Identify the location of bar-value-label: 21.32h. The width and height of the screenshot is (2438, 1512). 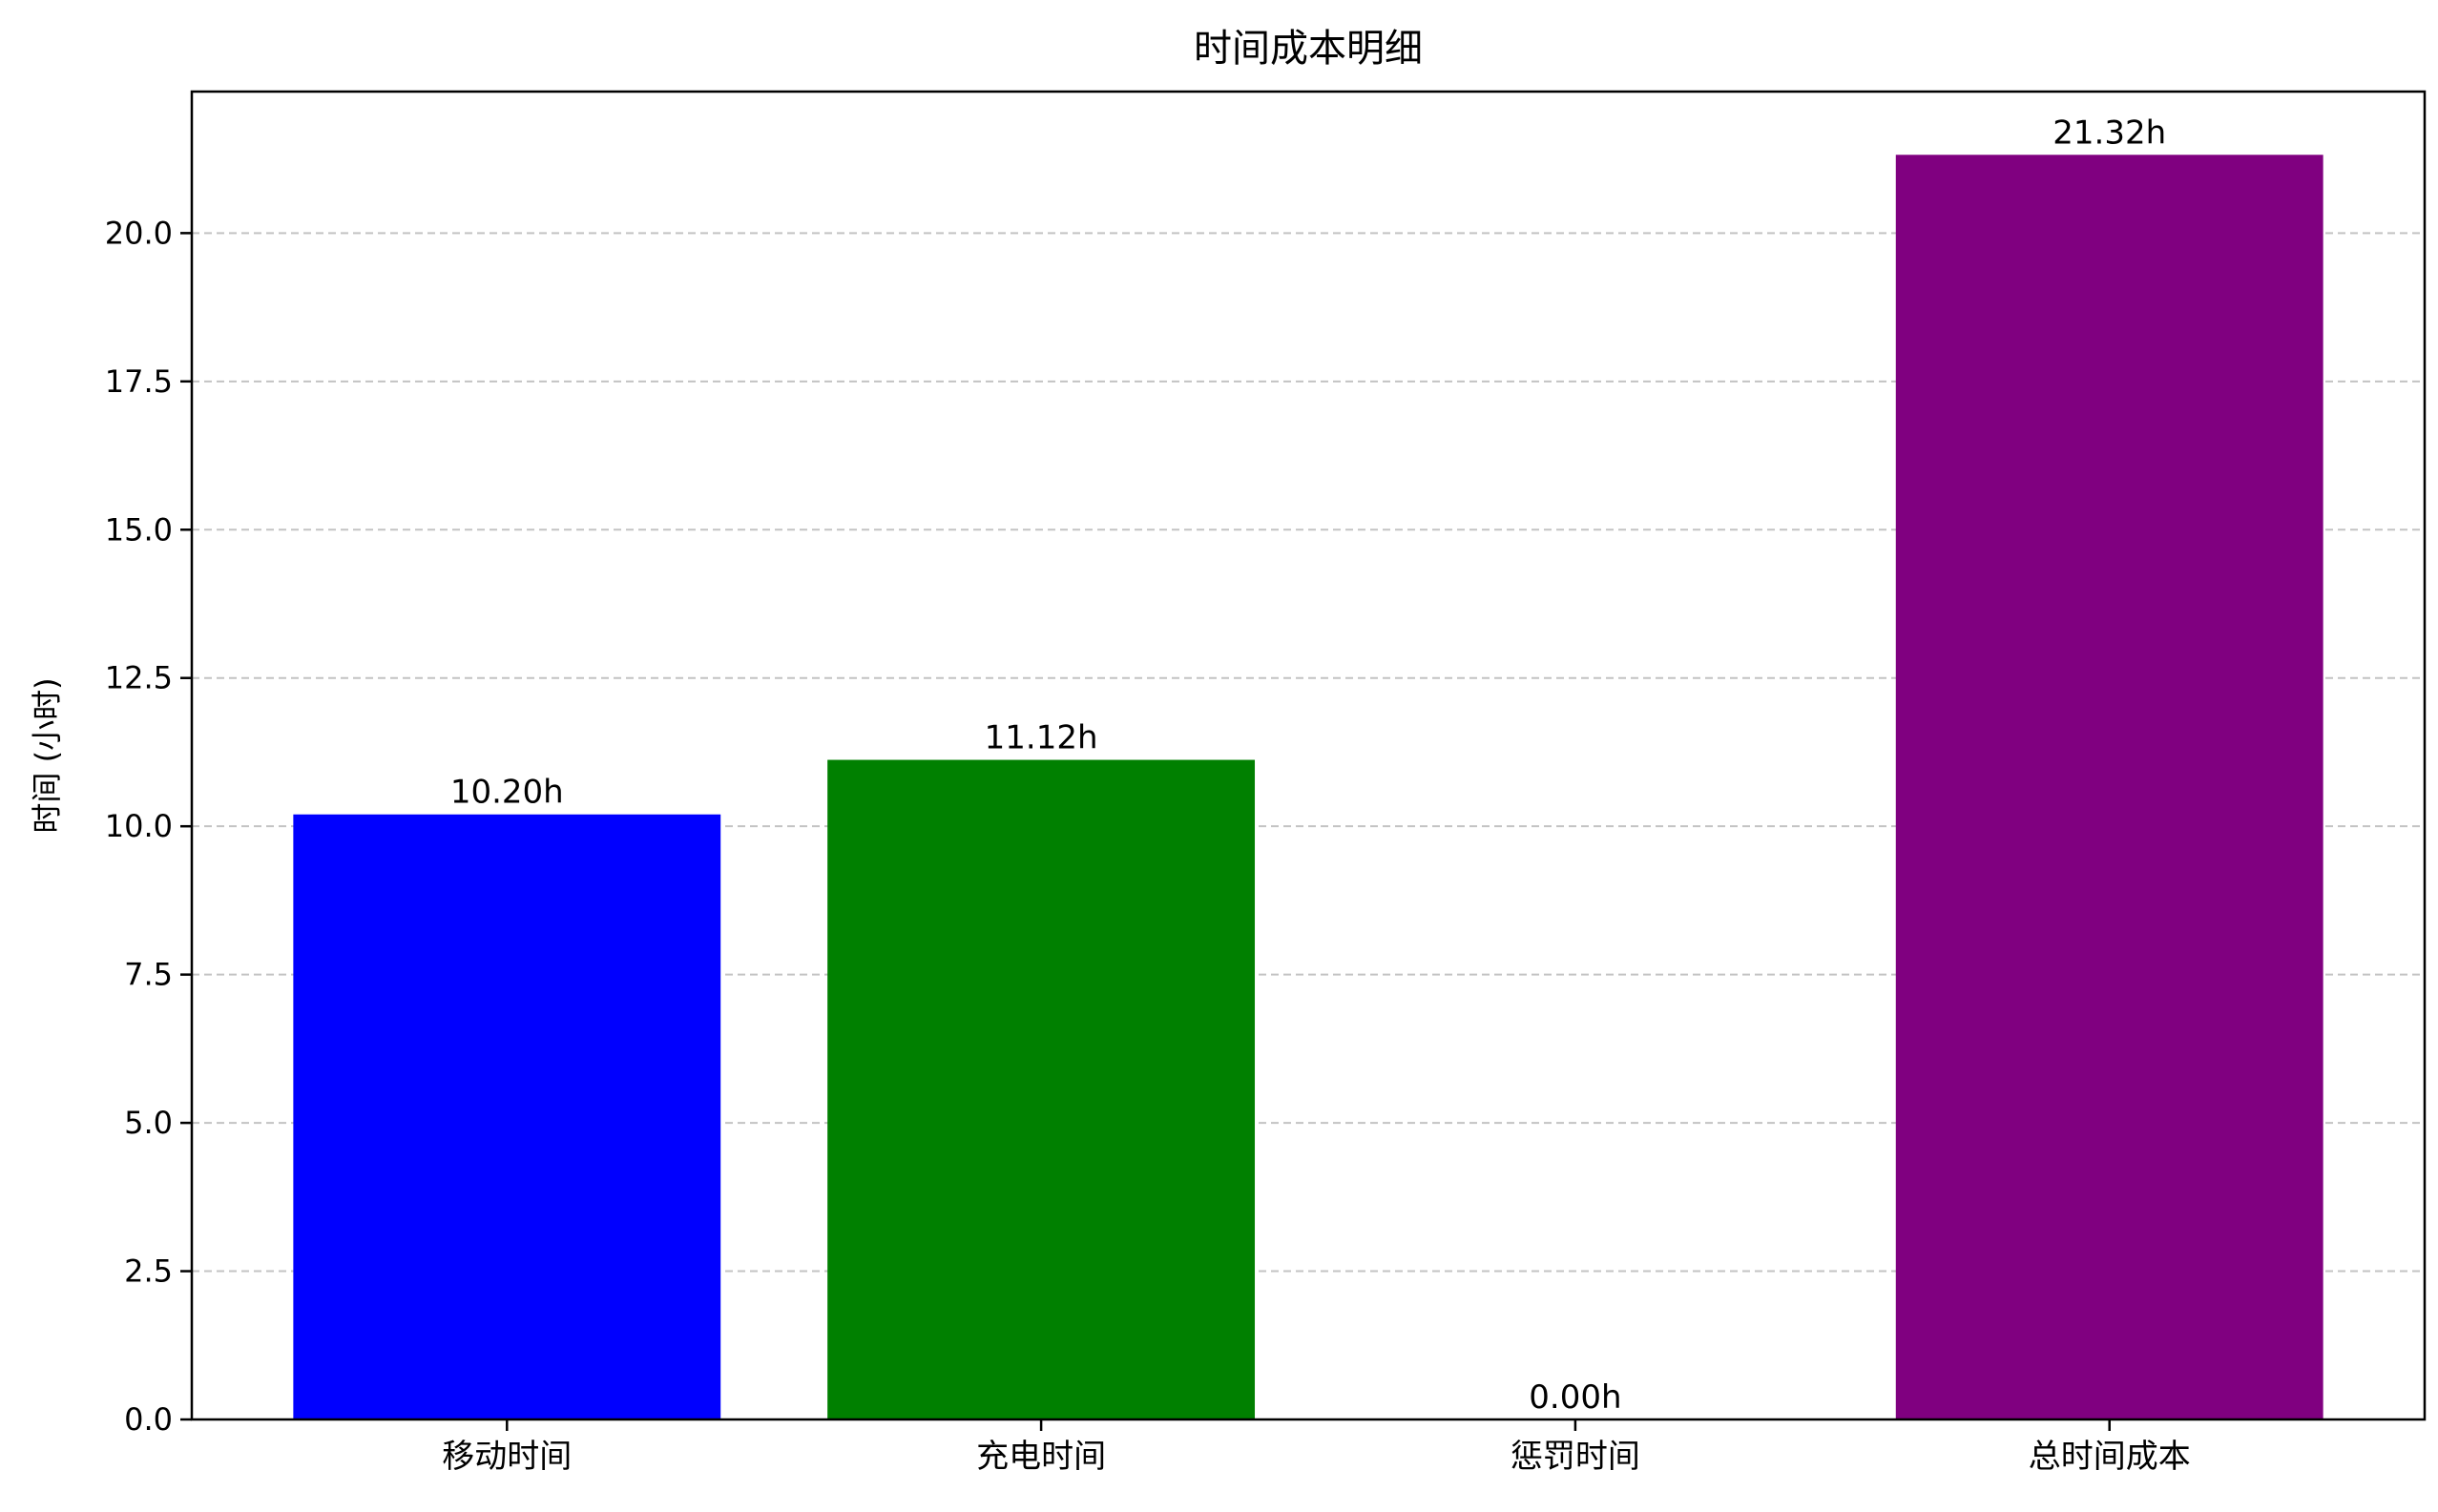
(2109, 133).